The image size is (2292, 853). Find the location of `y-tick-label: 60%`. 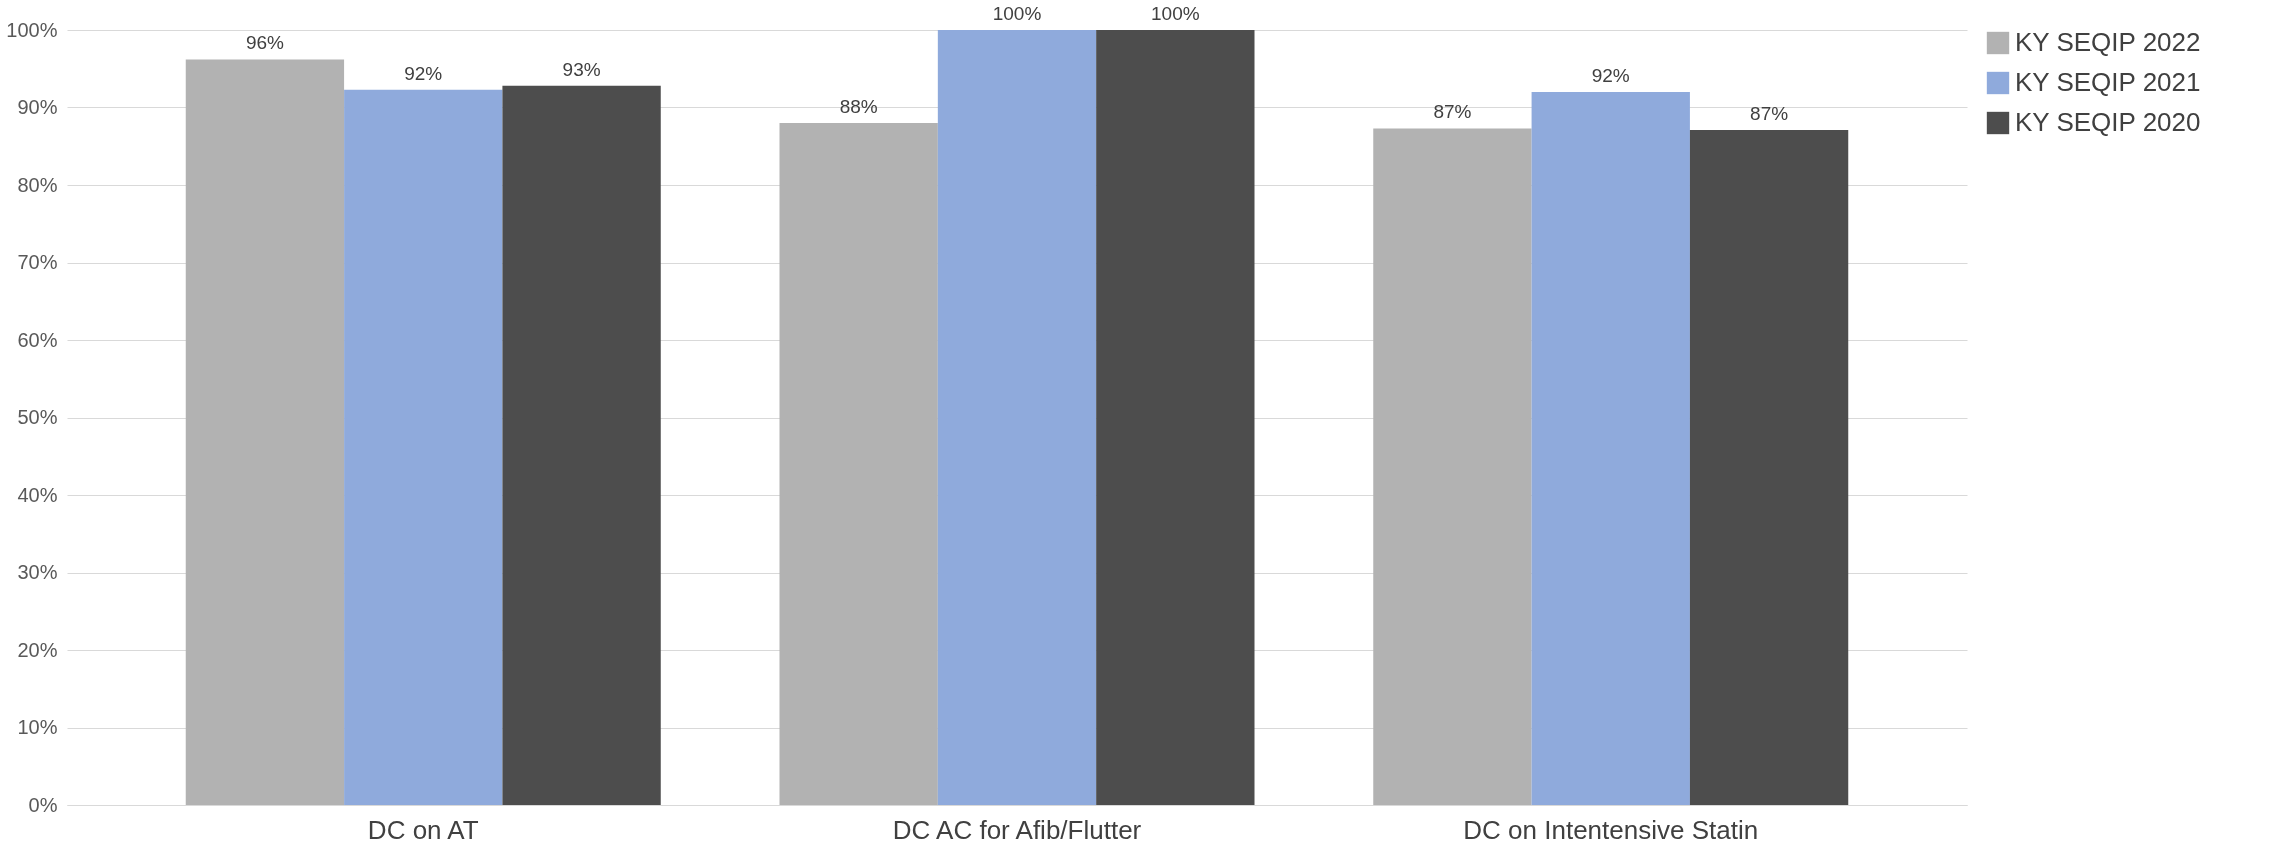

y-tick-label: 60% is located at coordinates (37, 339).